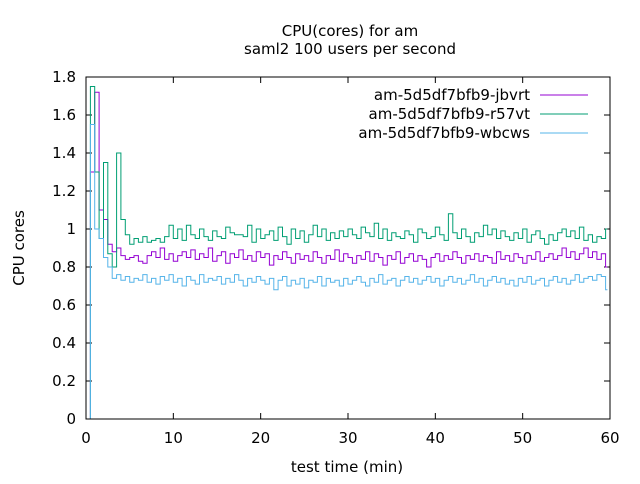  What do you see at coordinates (64, 77) in the screenshot?
I see `y-tick-label: 1.8` at bounding box center [64, 77].